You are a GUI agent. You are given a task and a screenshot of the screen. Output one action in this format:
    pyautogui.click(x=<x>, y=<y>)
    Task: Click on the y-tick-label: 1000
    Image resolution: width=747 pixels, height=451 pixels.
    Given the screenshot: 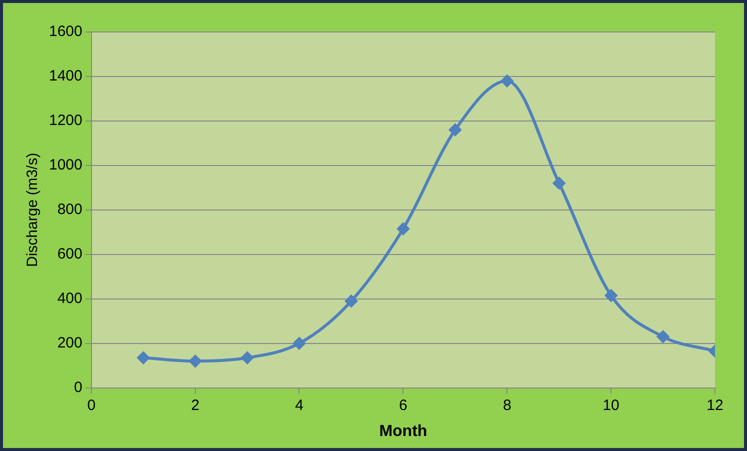 What is the action you would take?
    pyautogui.click(x=65, y=165)
    